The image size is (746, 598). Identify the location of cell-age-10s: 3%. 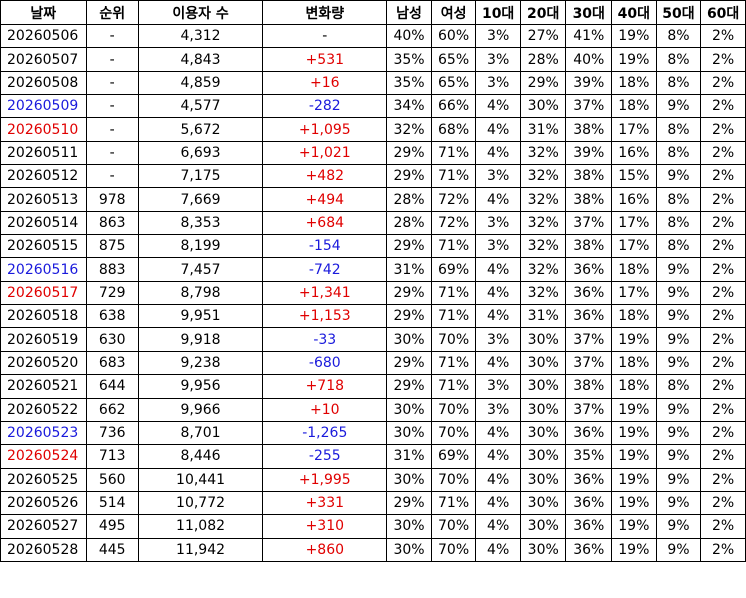
(498, 386).